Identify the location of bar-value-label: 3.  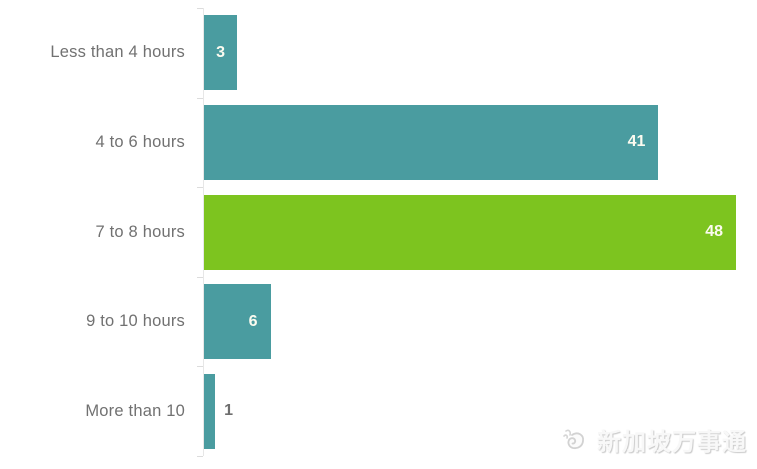
(221, 52).